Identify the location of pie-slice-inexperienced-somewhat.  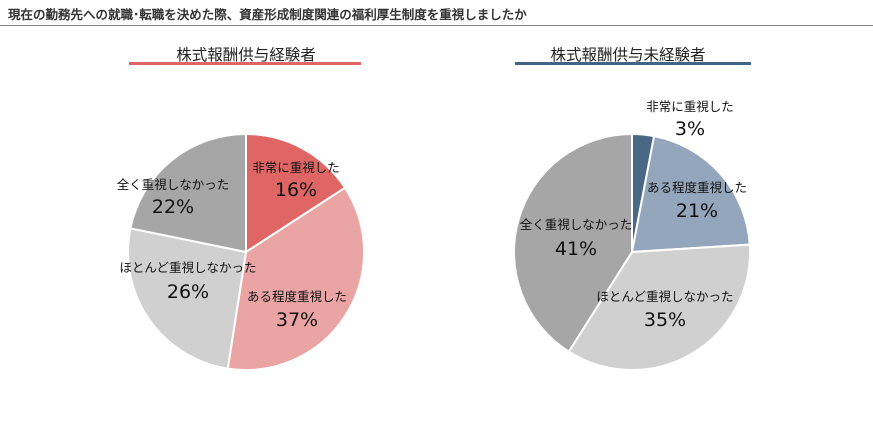
(690, 194).